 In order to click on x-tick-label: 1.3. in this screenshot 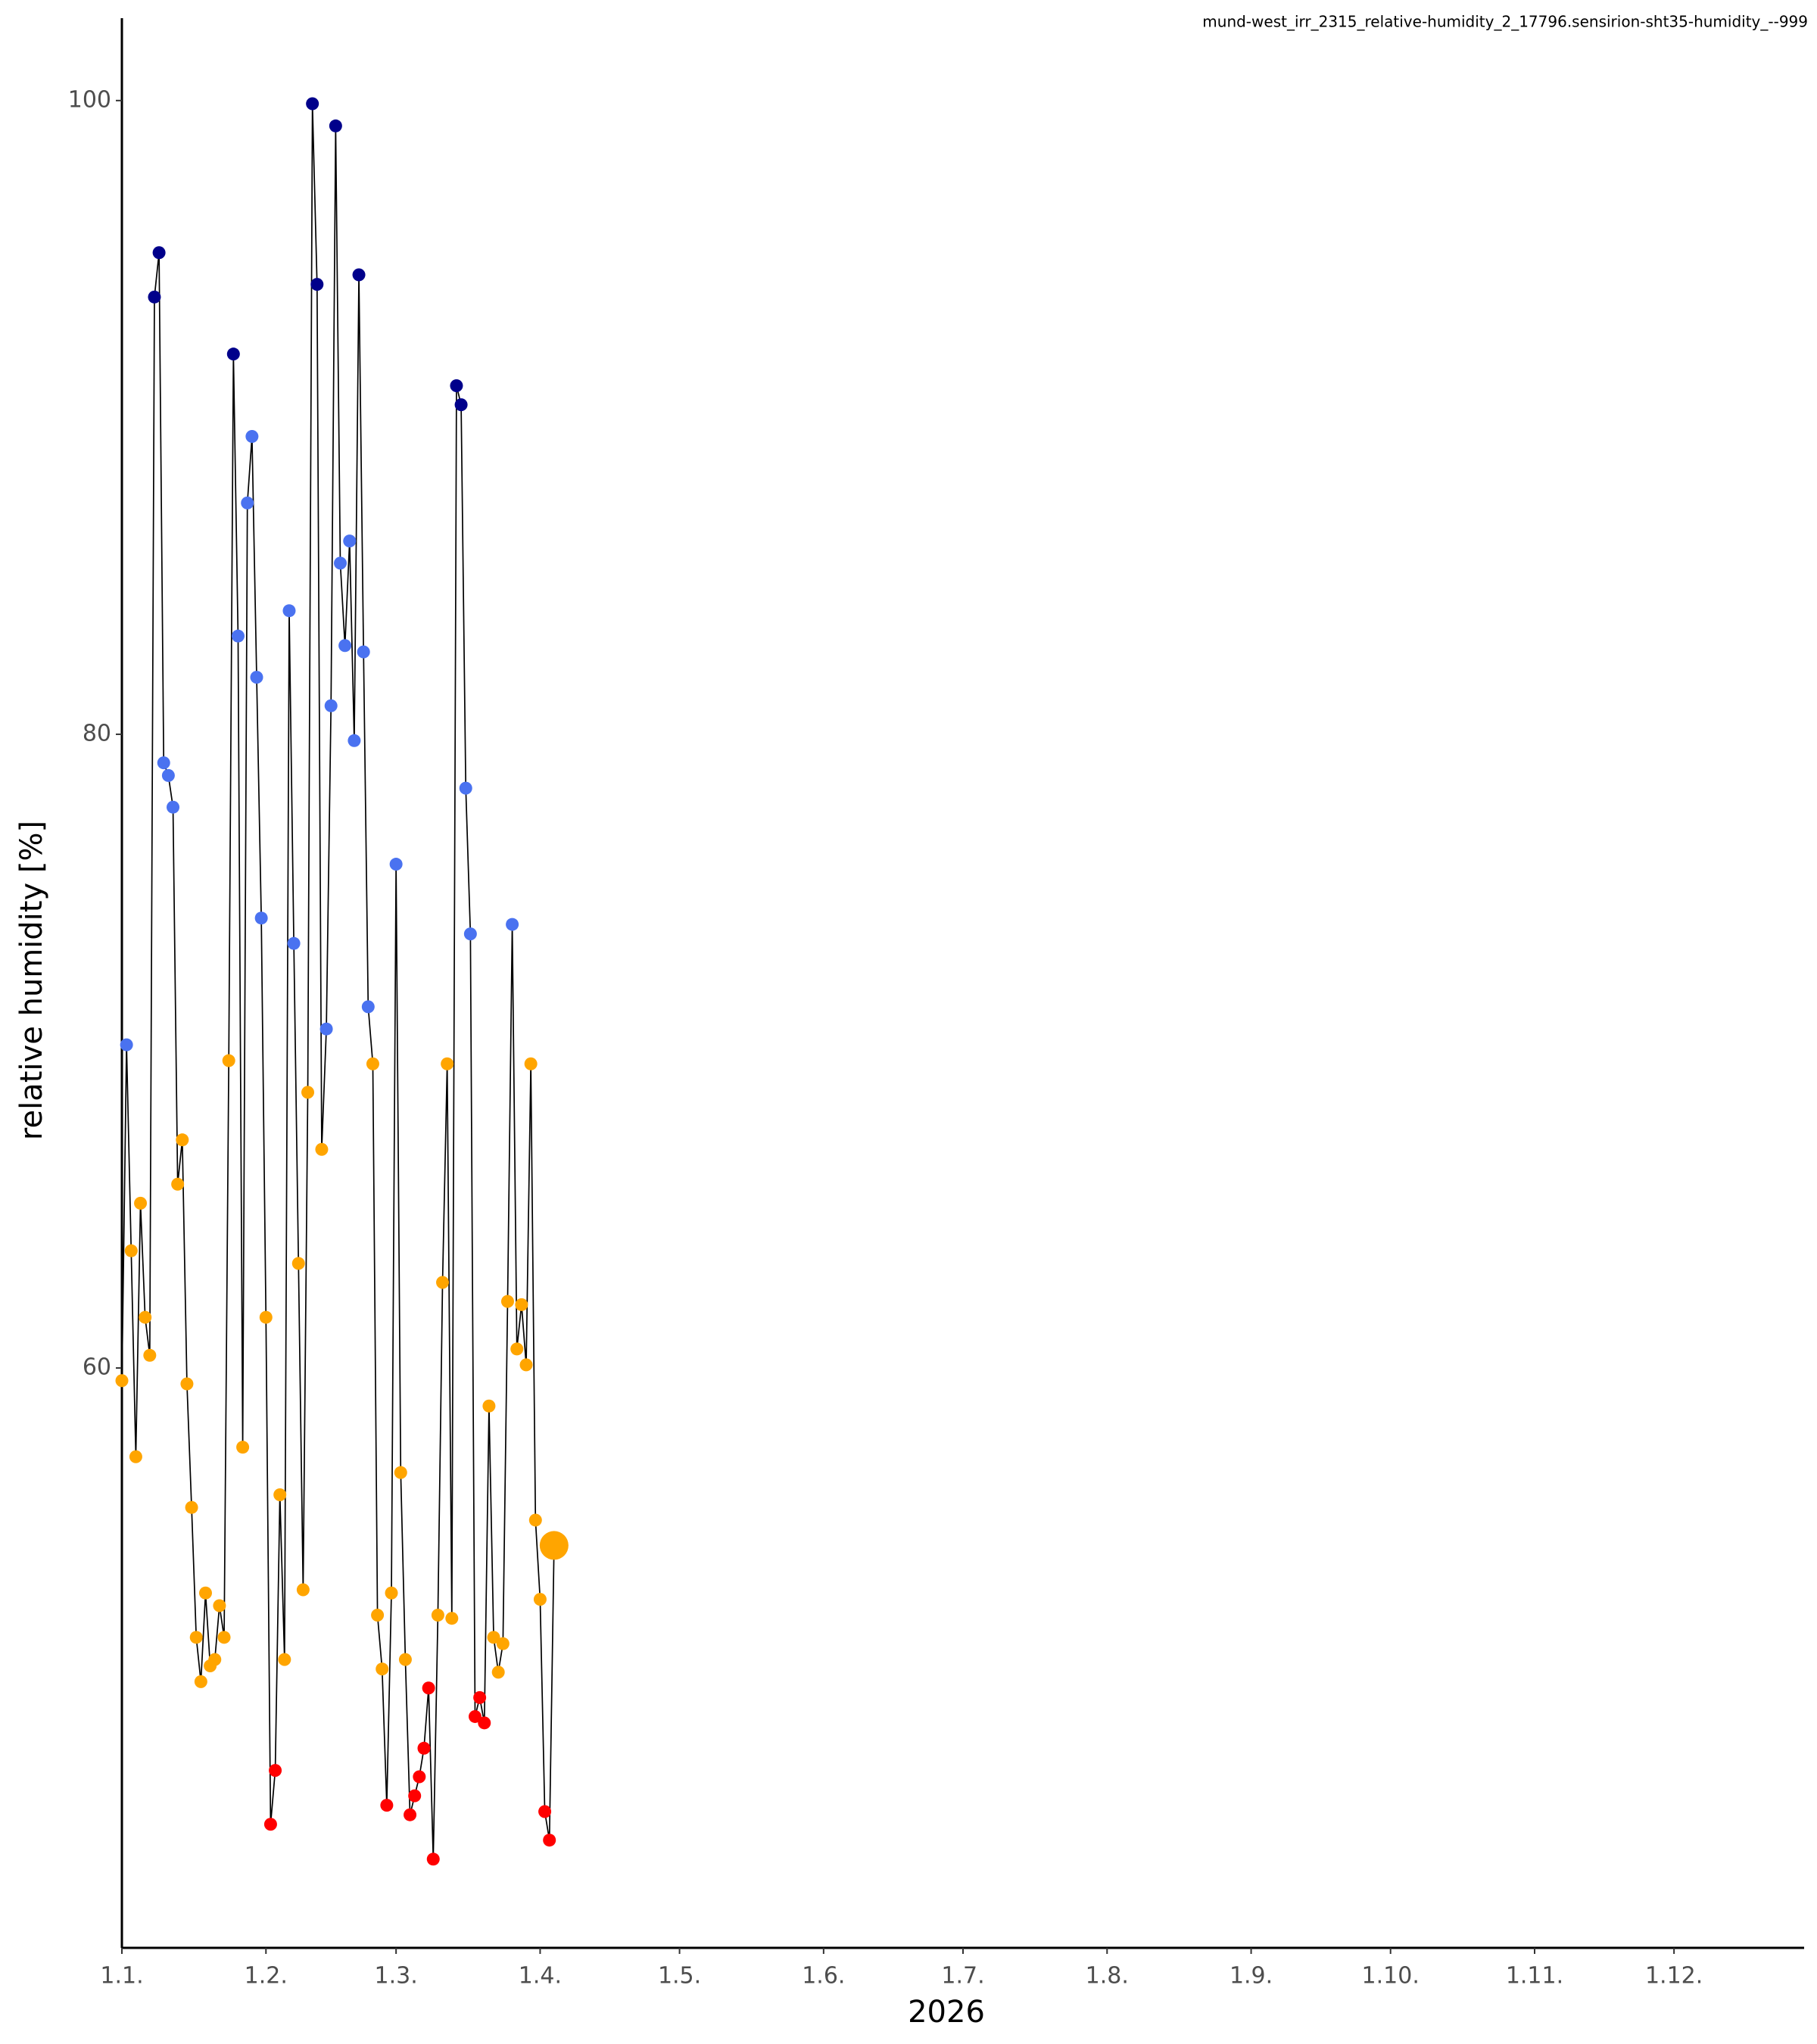, I will do `click(396, 1976)`.